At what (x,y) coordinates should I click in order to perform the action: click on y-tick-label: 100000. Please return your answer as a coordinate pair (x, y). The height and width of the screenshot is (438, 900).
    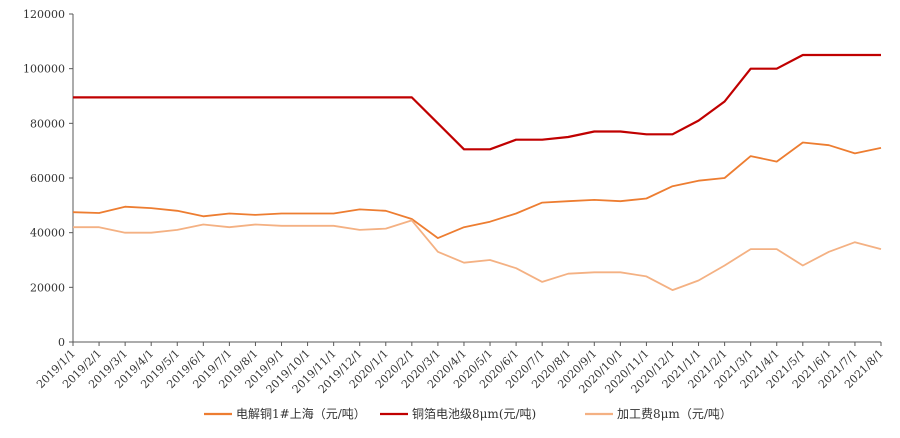
    Looking at the image, I should click on (44, 69).